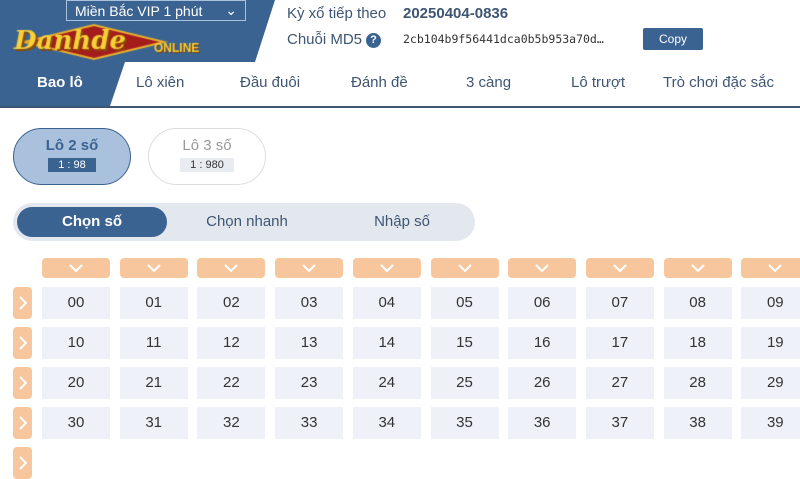 The image size is (800, 479). What do you see at coordinates (770, 343) in the screenshot?
I see `number-cell: 19` at bounding box center [770, 343].